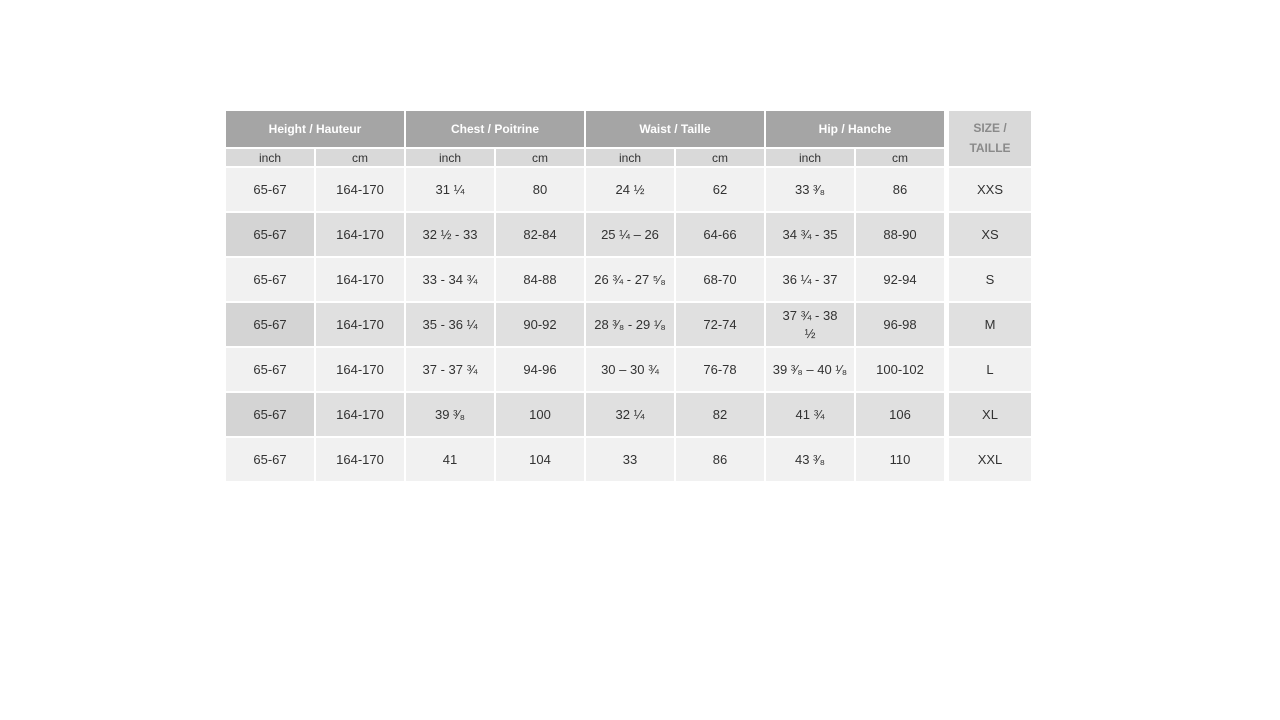 This screenshot has height=720, width=1280. Describe the element at coordinates (810, 459) in the screenshot. I see `table-cell-hip_inch: 43 ³⁄₈` at that location.